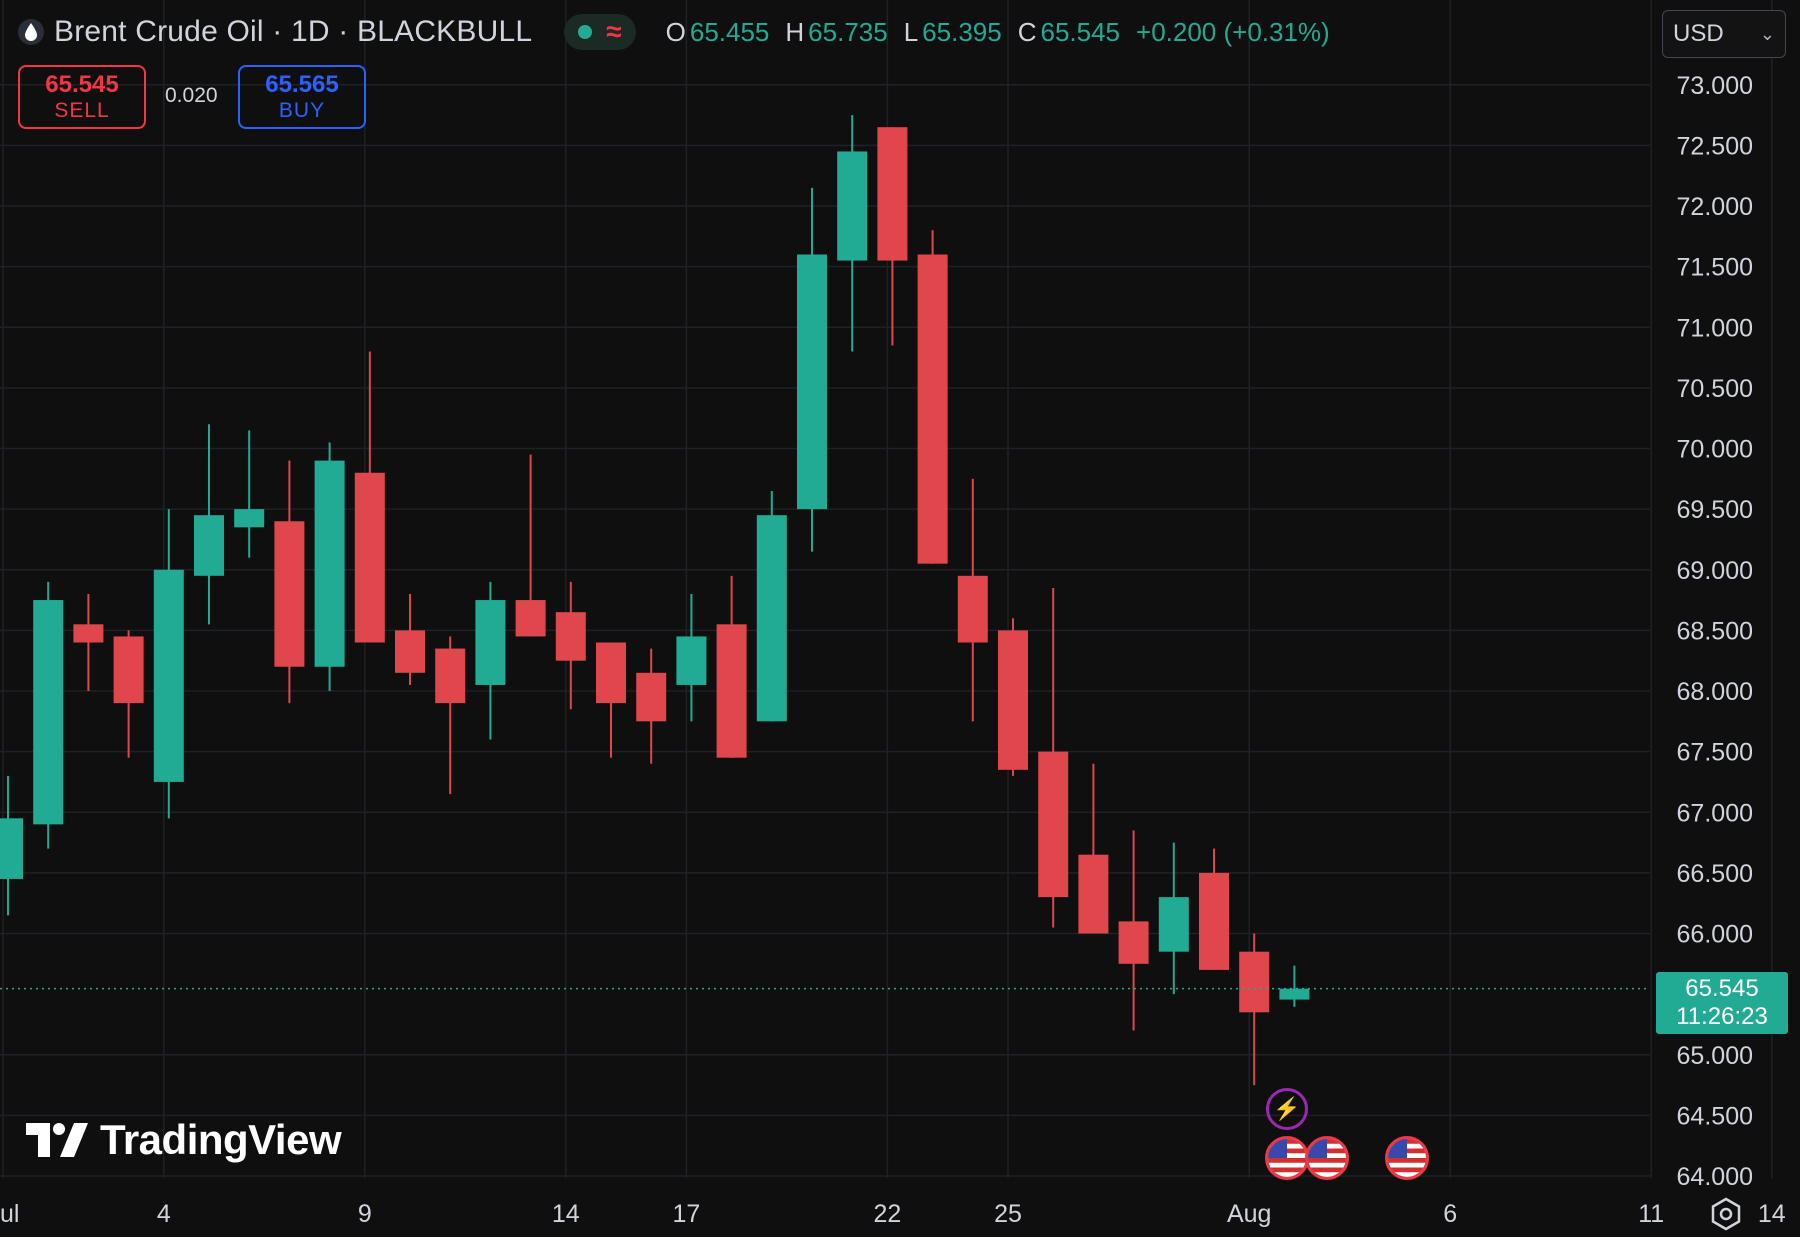 This screenshot has height=1237, width=1800. Describe the element at coordinates (1715, 146) in the screenshot. I see `y-tick-label: 72.500` at that location.